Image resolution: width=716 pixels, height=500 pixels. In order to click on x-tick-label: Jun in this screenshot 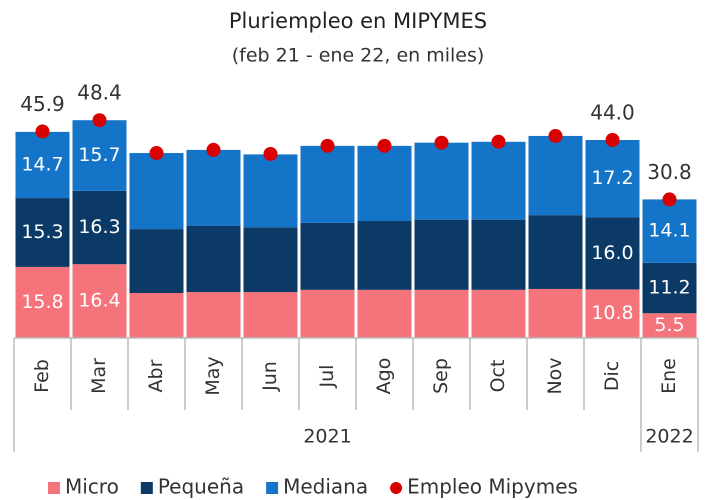, I will do `click(270, 376)`.